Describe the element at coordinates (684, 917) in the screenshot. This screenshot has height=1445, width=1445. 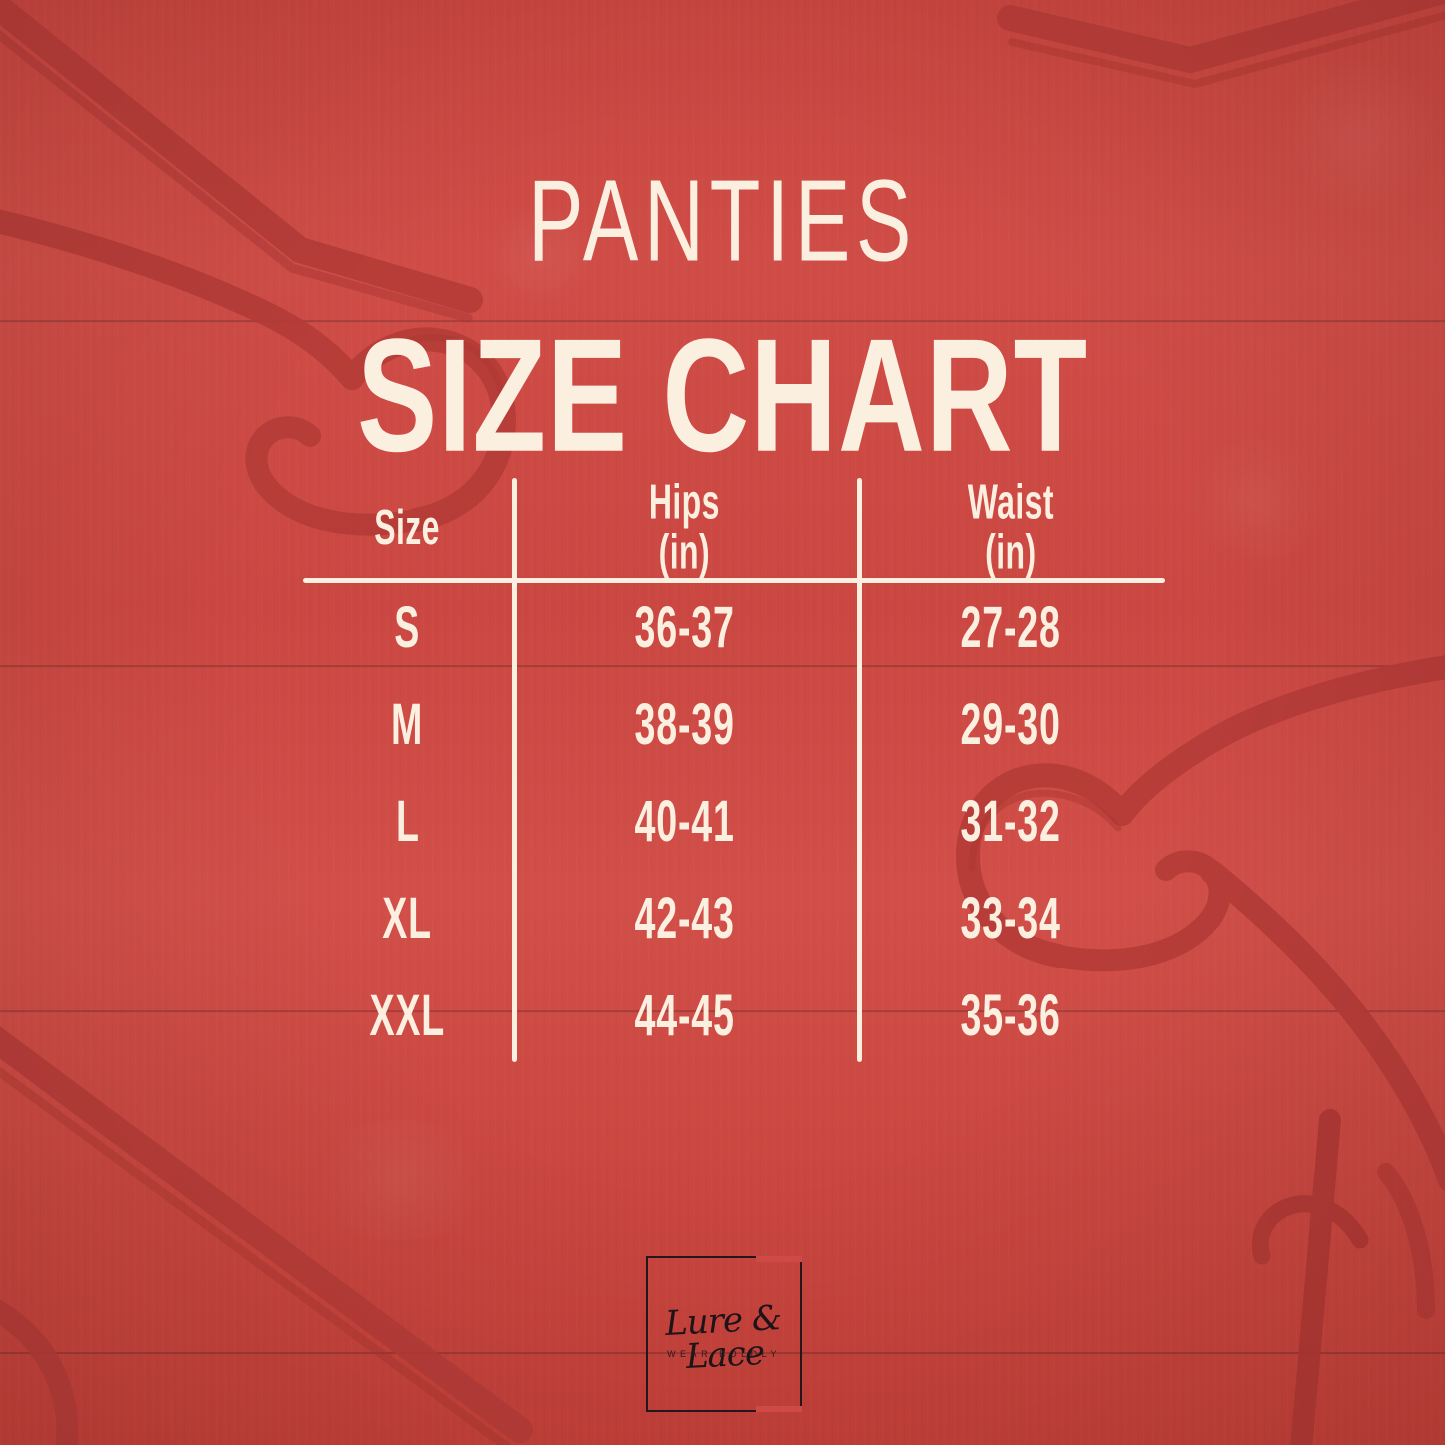
I see `cell-hips: 42-43` at that location.